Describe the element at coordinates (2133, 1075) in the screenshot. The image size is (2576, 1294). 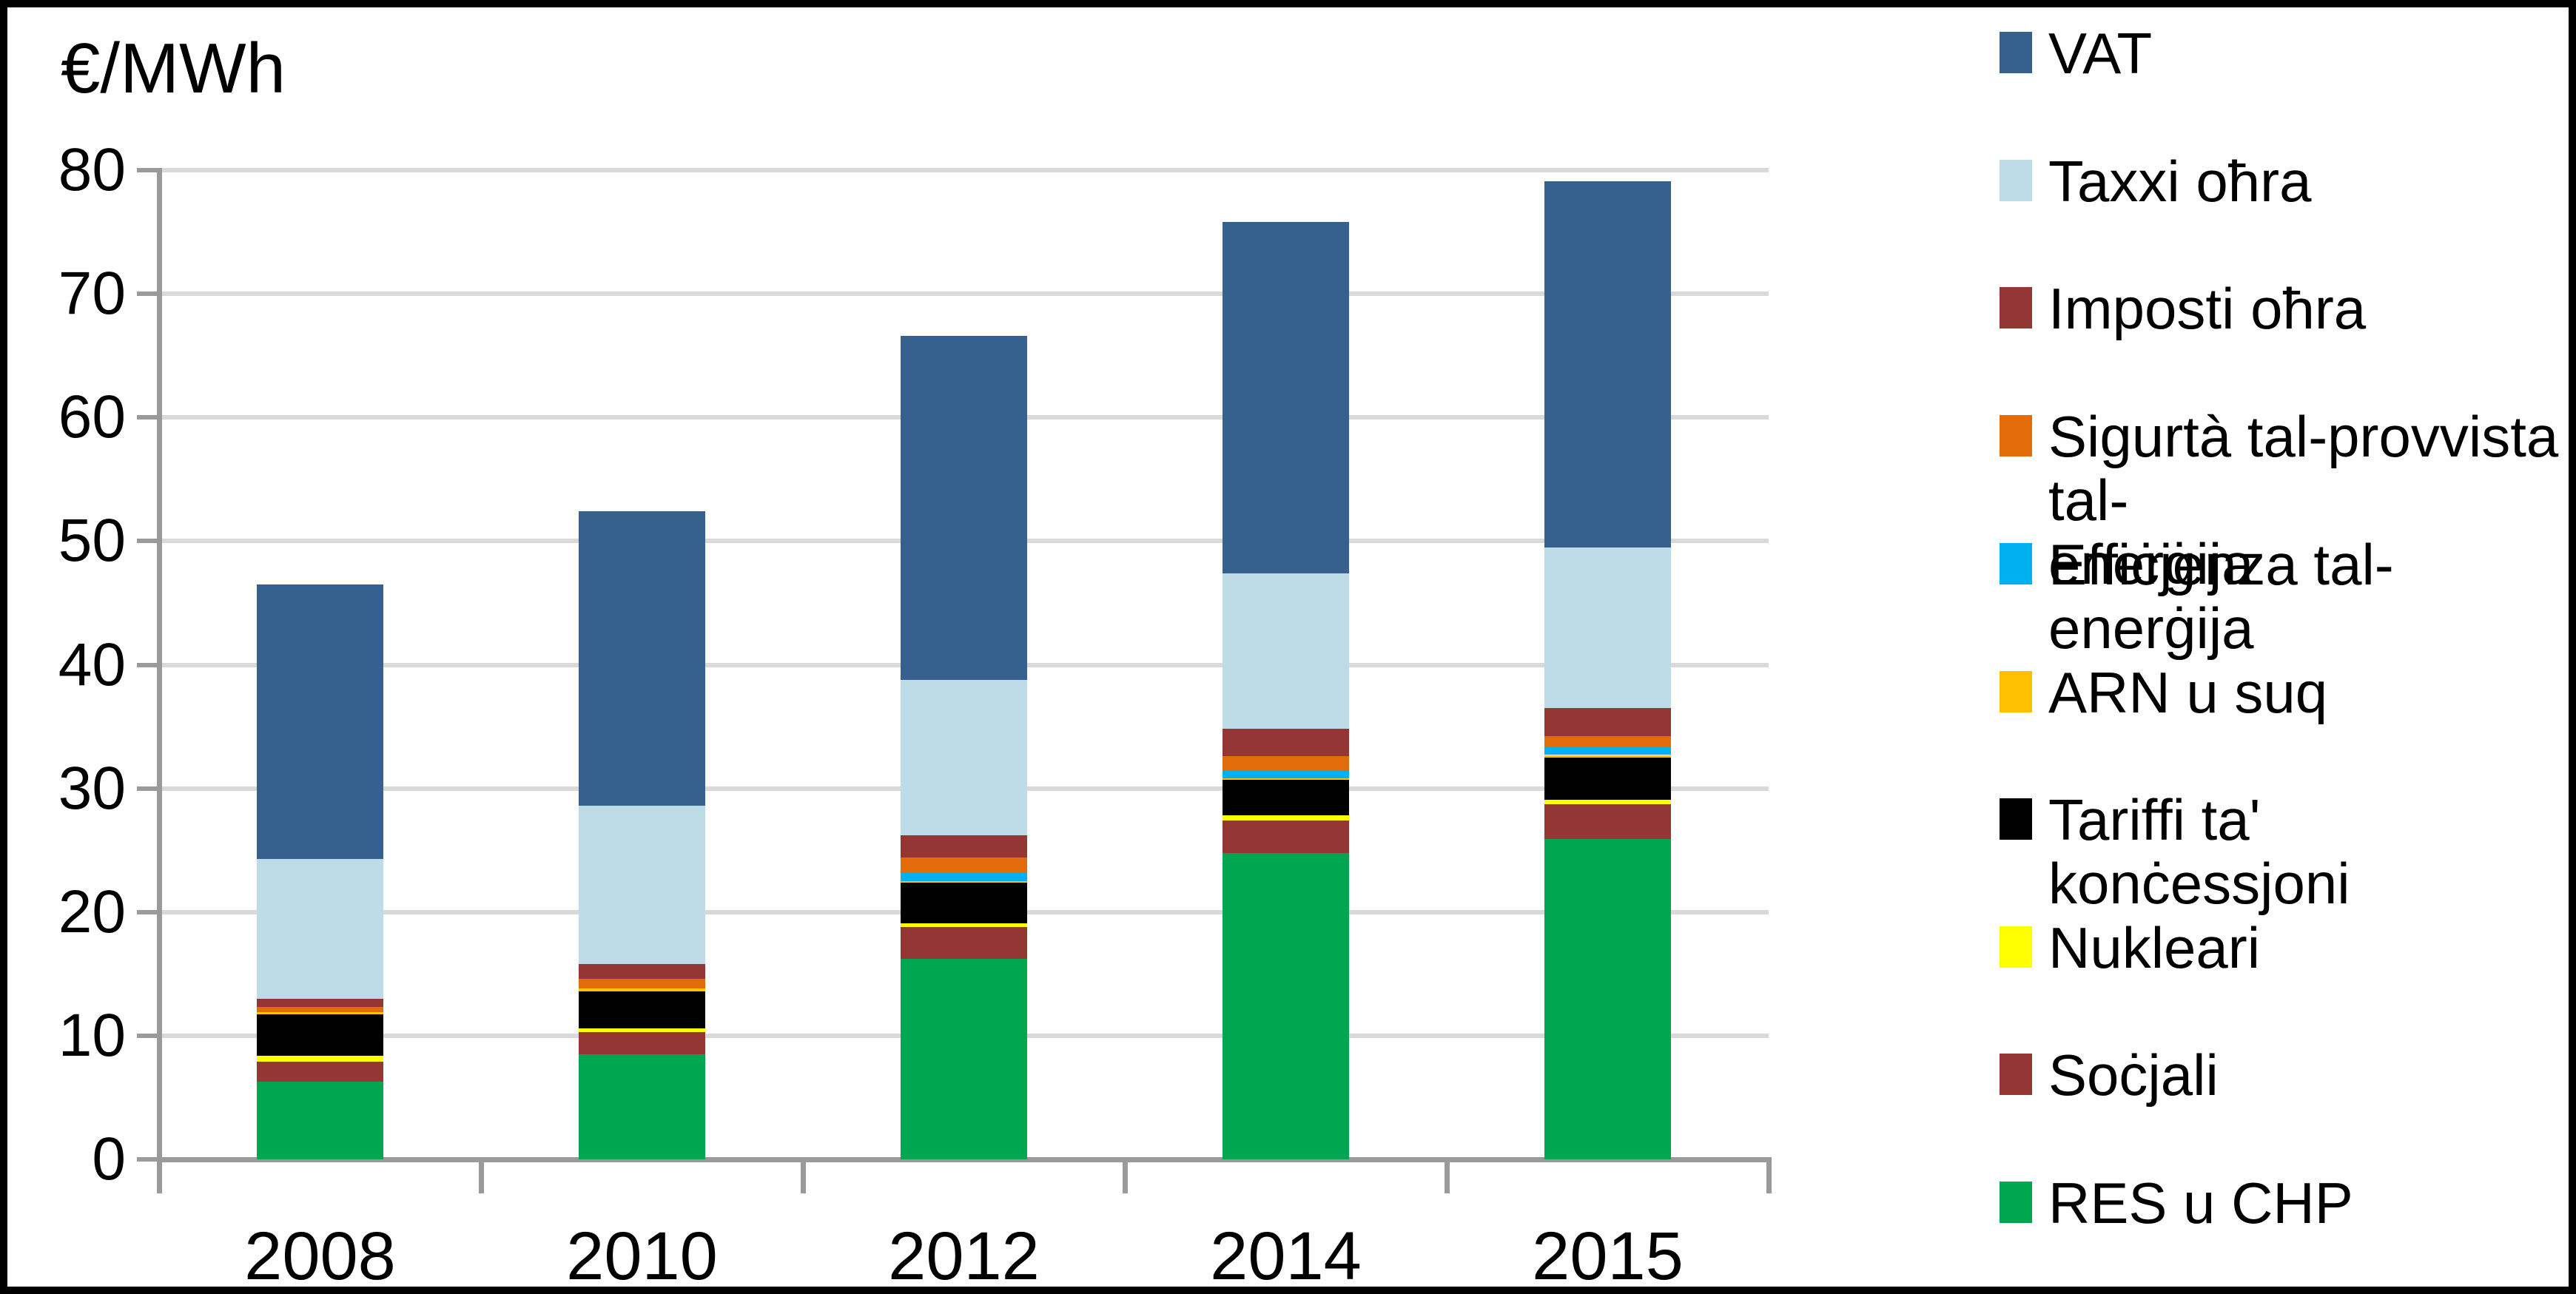
I see `legend-label: Soċjali` at that location.